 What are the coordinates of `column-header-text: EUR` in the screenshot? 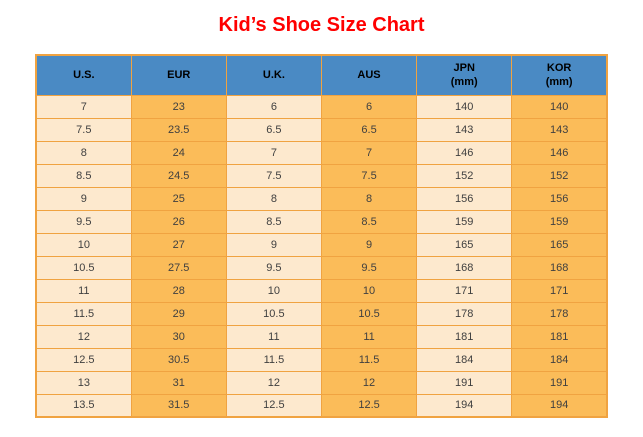 It's located at (179, 75).